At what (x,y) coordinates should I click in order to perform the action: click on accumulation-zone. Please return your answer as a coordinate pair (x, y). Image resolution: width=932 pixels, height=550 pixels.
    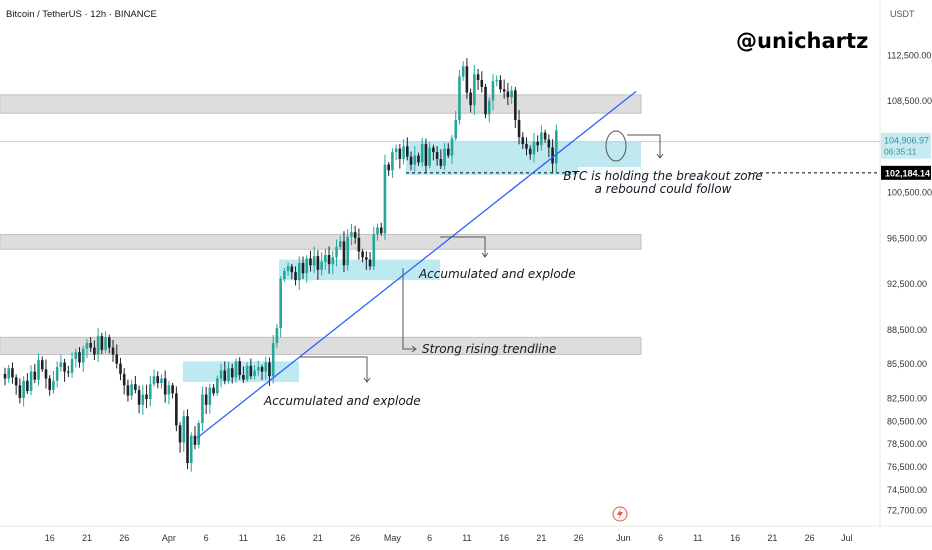
    Looking at the image, I should click on (359, 270).